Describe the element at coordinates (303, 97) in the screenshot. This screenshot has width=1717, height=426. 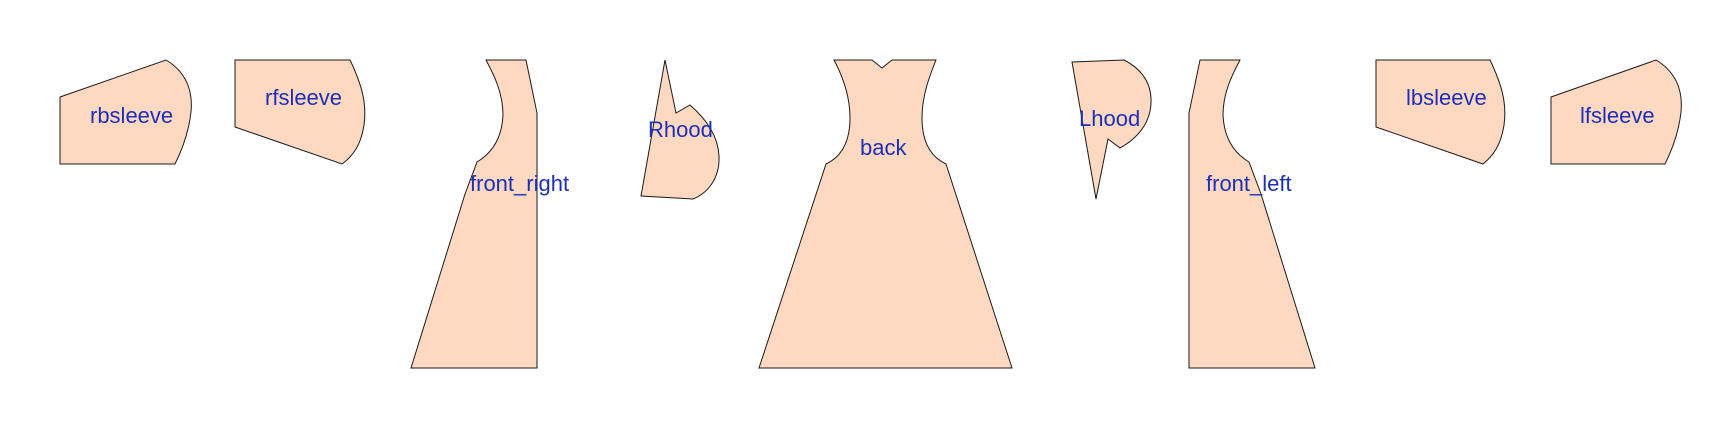
I see `piece-rfsleeve-label: rfsleeve` at that location.